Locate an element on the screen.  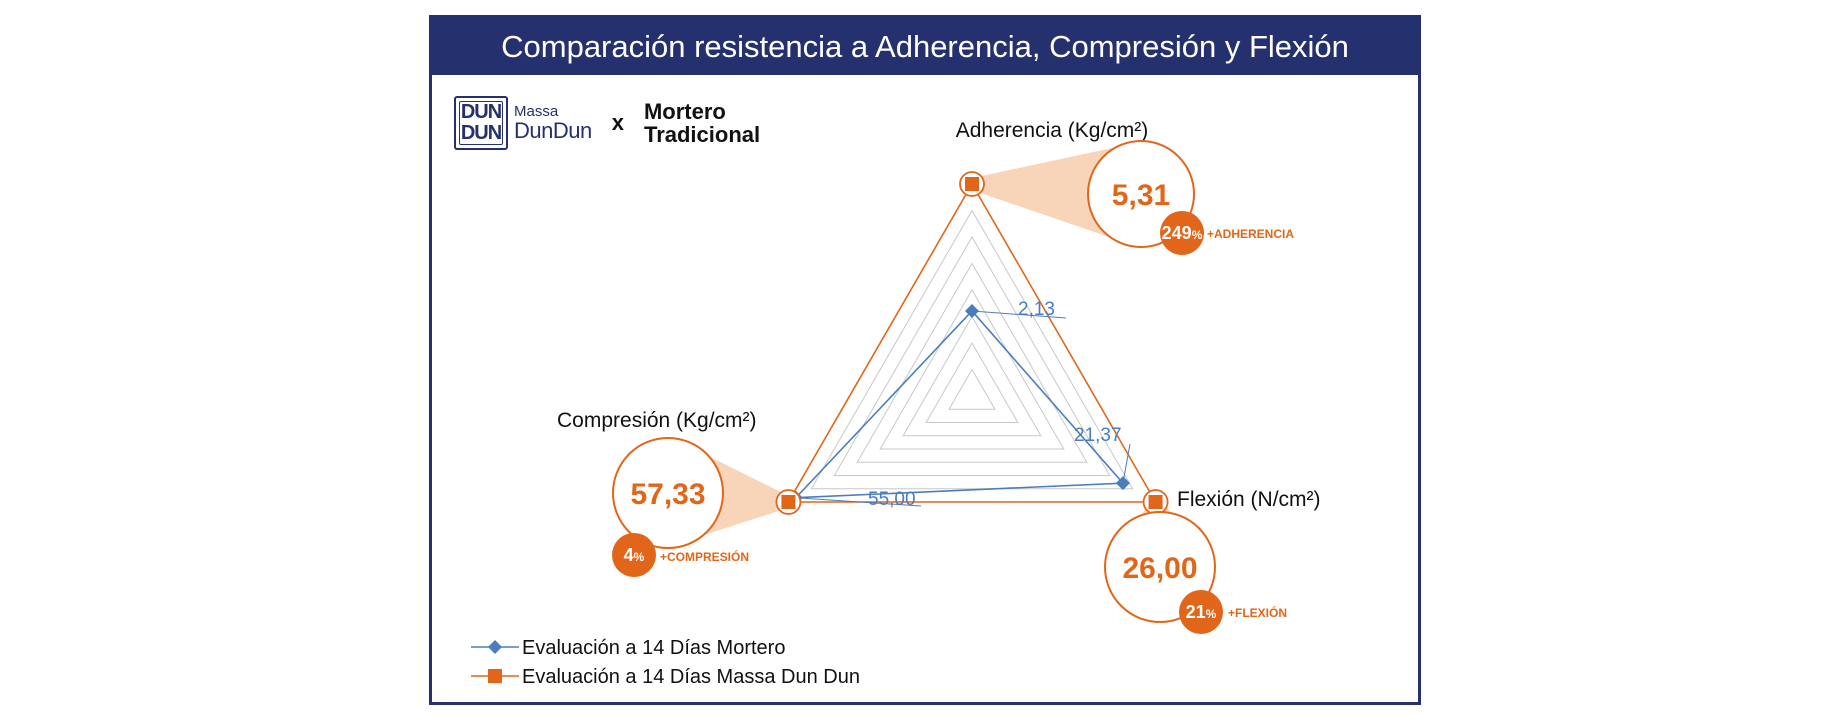
mortero-series-line is located at coordinates (959, 404).